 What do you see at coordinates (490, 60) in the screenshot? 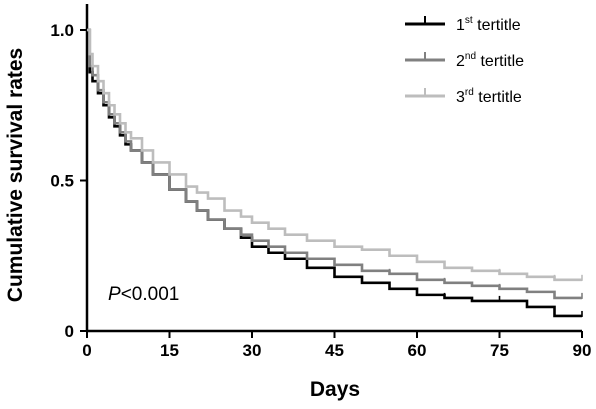
I see `legend-label-2: 2nd tertitle` at bounding box center [490, 60].